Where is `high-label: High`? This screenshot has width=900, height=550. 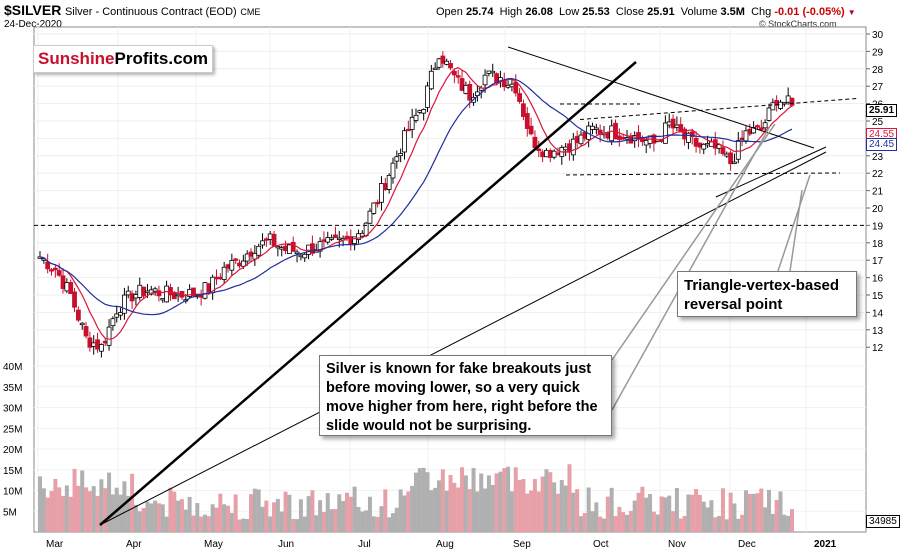
high-label: High is located at coordinates (511, 12).